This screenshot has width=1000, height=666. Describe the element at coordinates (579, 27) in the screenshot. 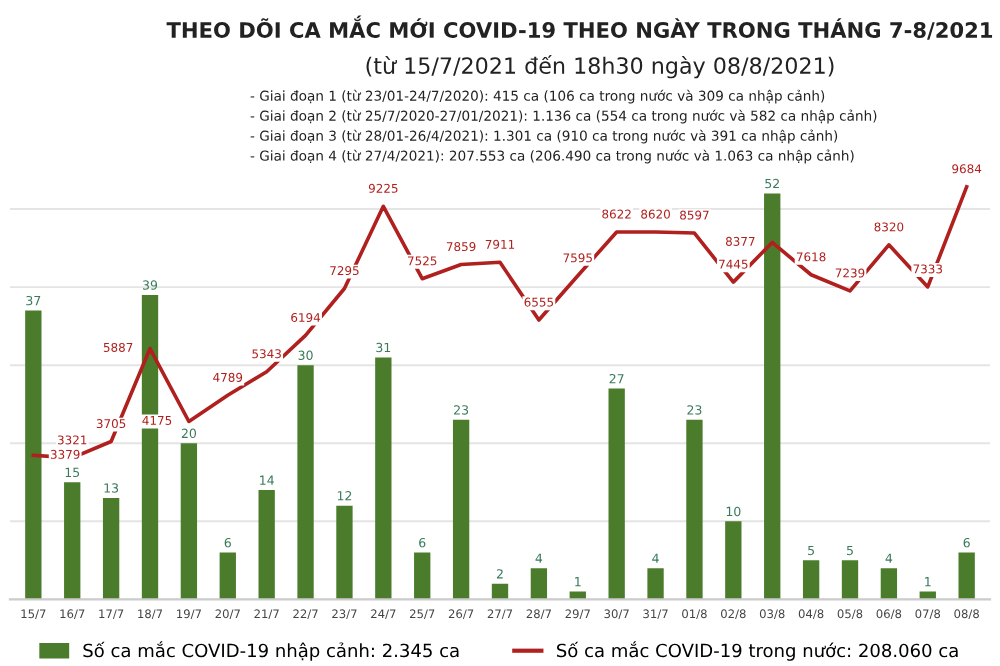

I see `chart-title: THEO DÕI CA MẮC MỚI COVID-19 THEO NGÀY TRONG THÁNG 7-8/2021` at that location.